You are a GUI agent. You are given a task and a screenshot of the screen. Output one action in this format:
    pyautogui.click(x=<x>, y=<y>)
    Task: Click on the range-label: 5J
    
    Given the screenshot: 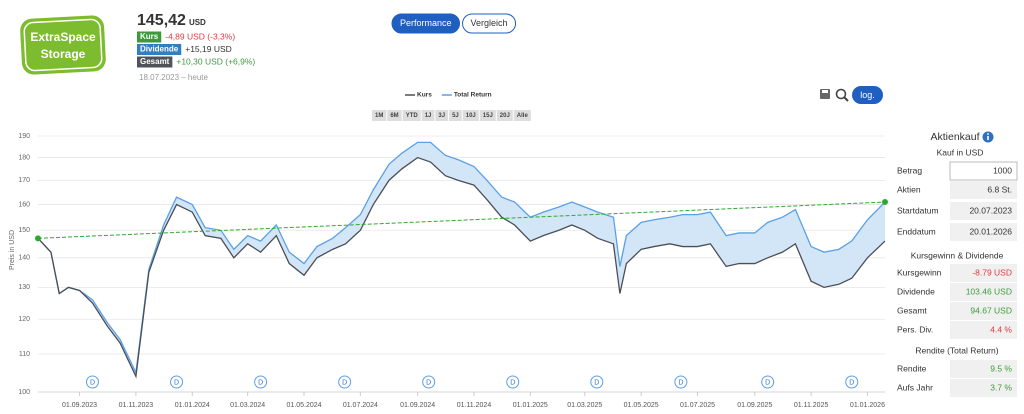 What is the action you would take?
    pyautogui.click(x=455, y=116)
    